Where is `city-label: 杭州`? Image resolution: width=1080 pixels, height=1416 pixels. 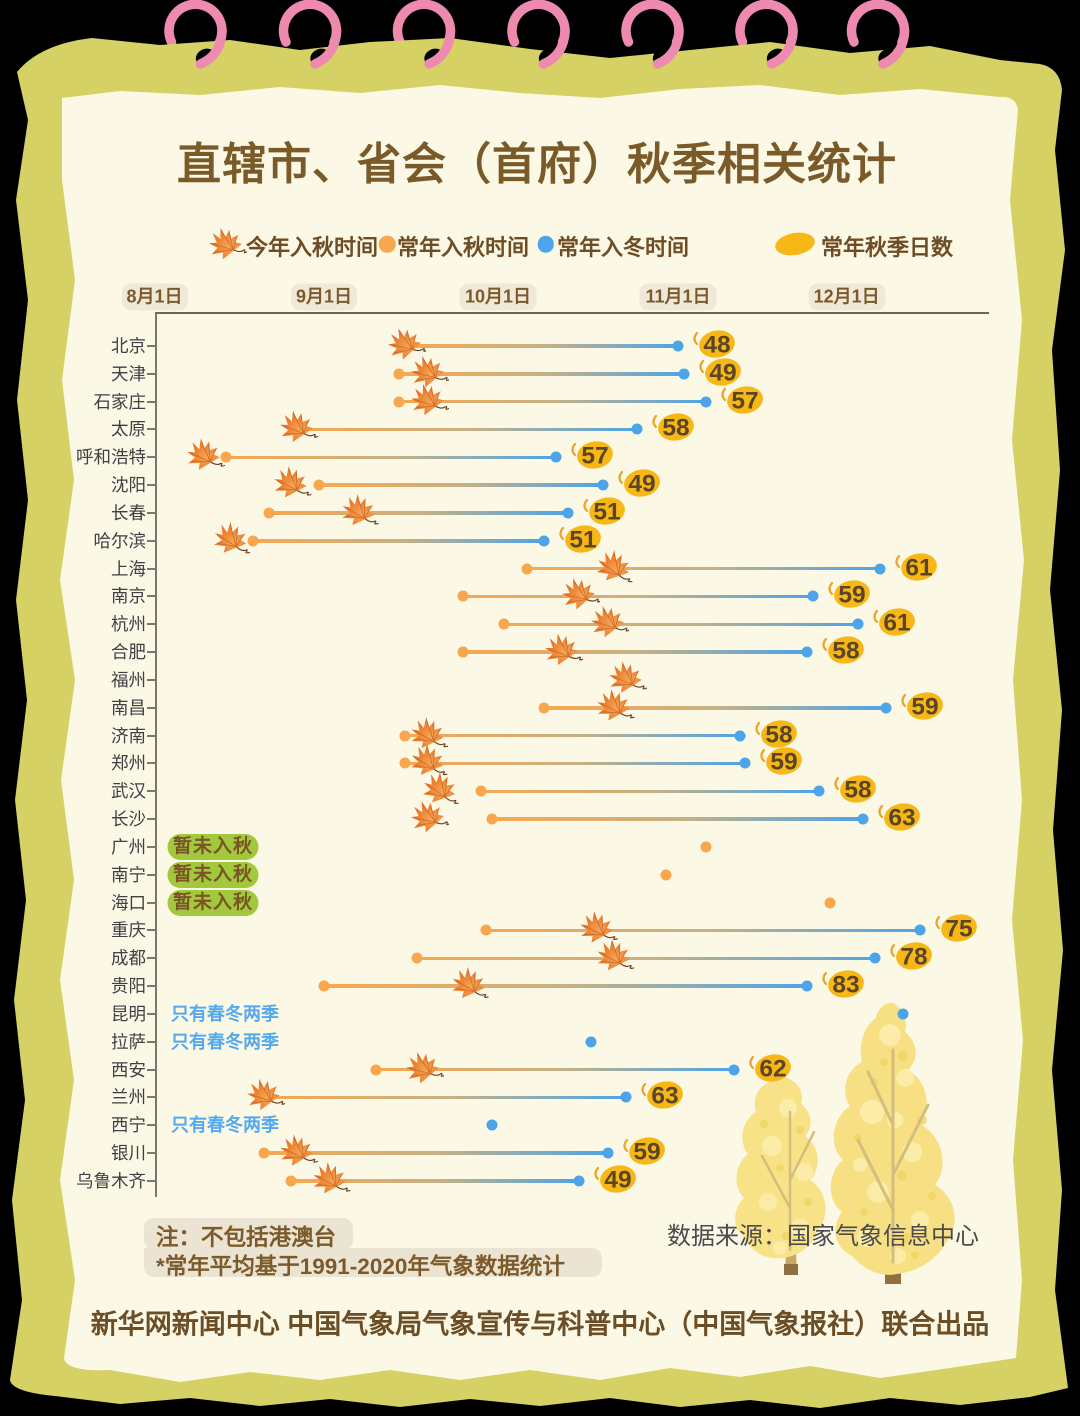 city-label: 杭州 is located at coordinates (128, 624).